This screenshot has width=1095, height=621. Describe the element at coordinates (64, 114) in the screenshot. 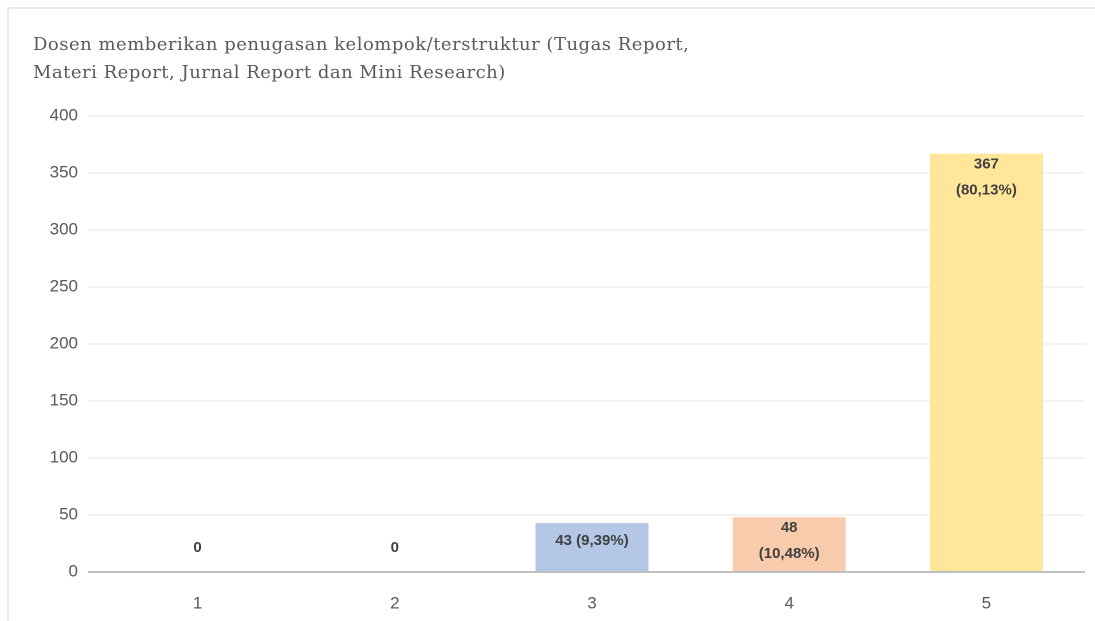

I see `y-tick-label: 400` at that location.